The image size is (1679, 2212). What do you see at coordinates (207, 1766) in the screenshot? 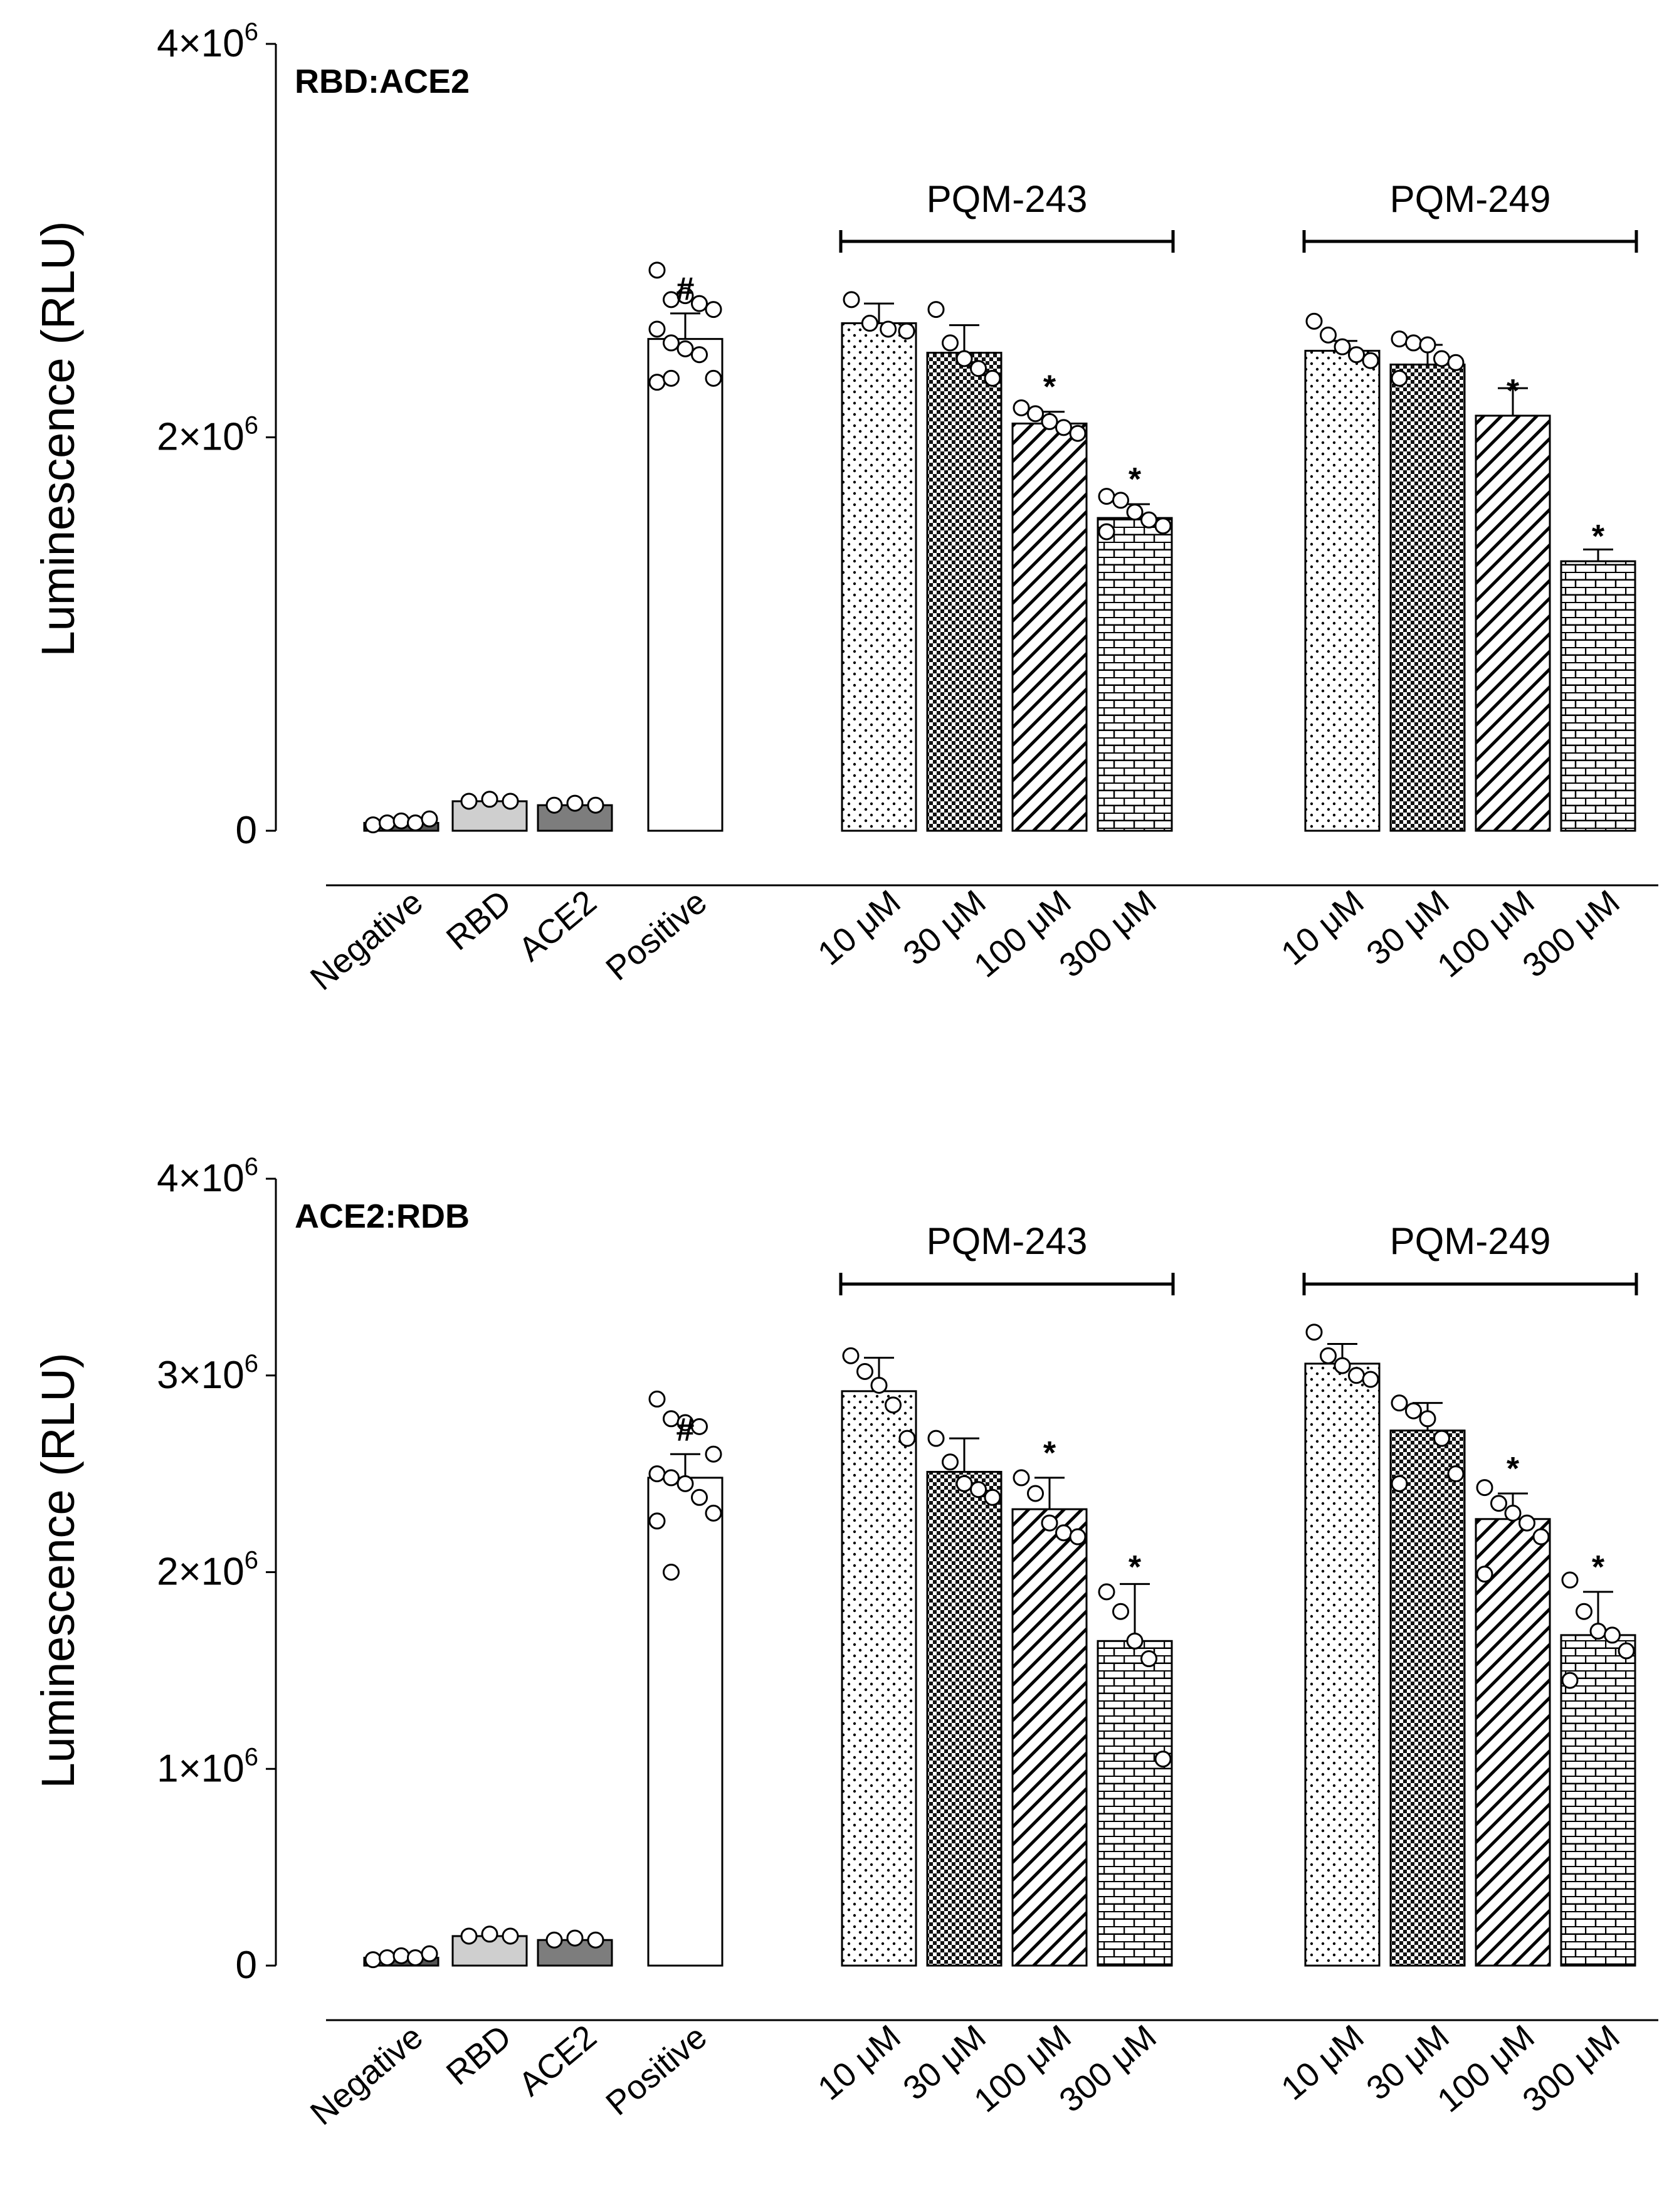
I see `panel2-y-tick-label: 1×10⁶` at bounding box center [207, 1766].